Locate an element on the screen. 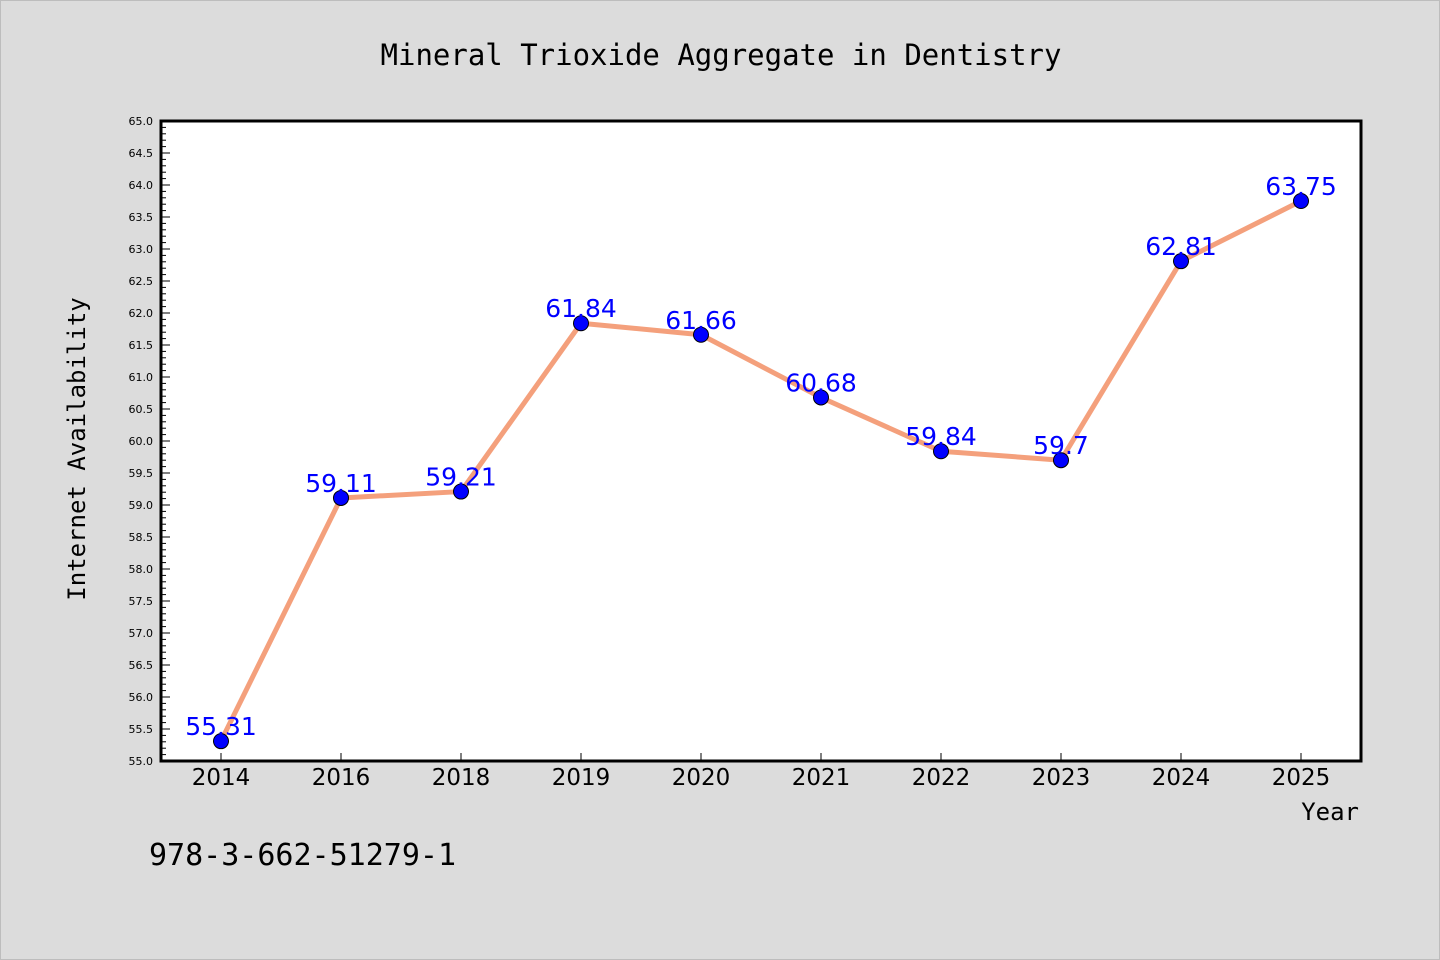 The width and height of the screenshot is (1440, 960). y-tick-label: 57.5 is located at coordinates (141, 601).